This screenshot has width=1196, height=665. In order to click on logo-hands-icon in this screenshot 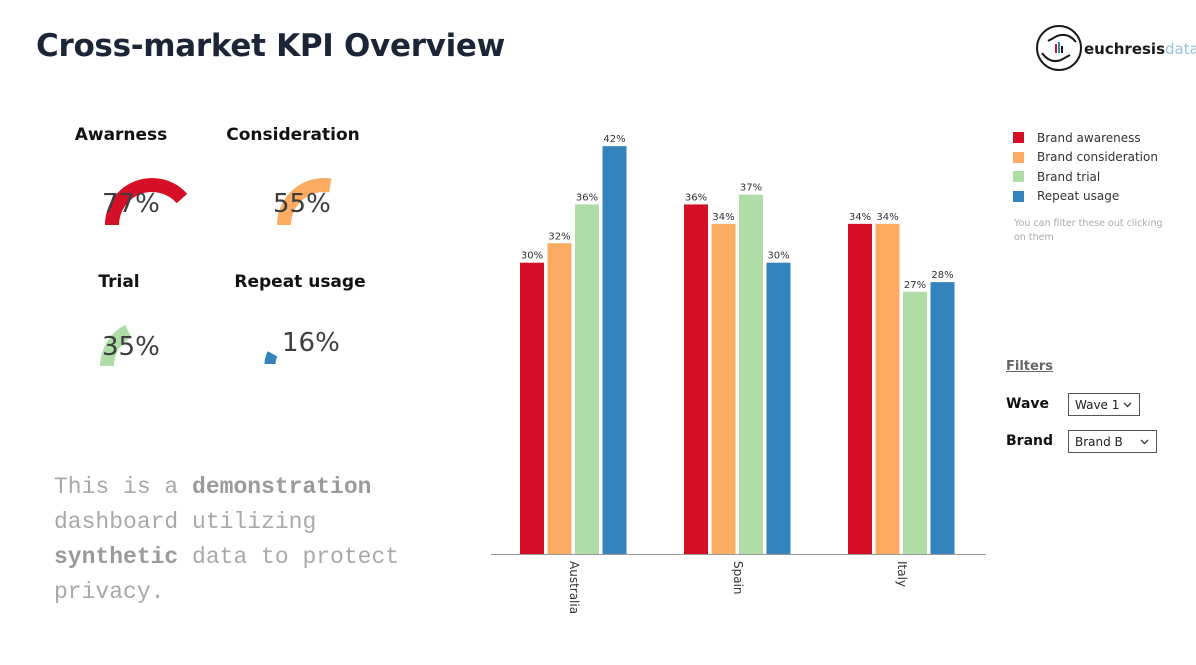, I will do `click(1059, 48)`.